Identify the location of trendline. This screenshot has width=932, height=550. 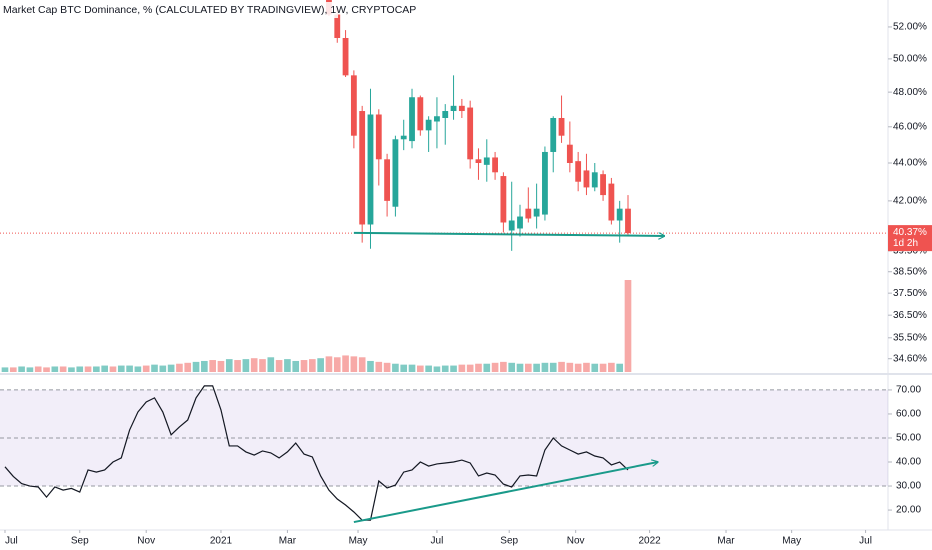
(509, 233).